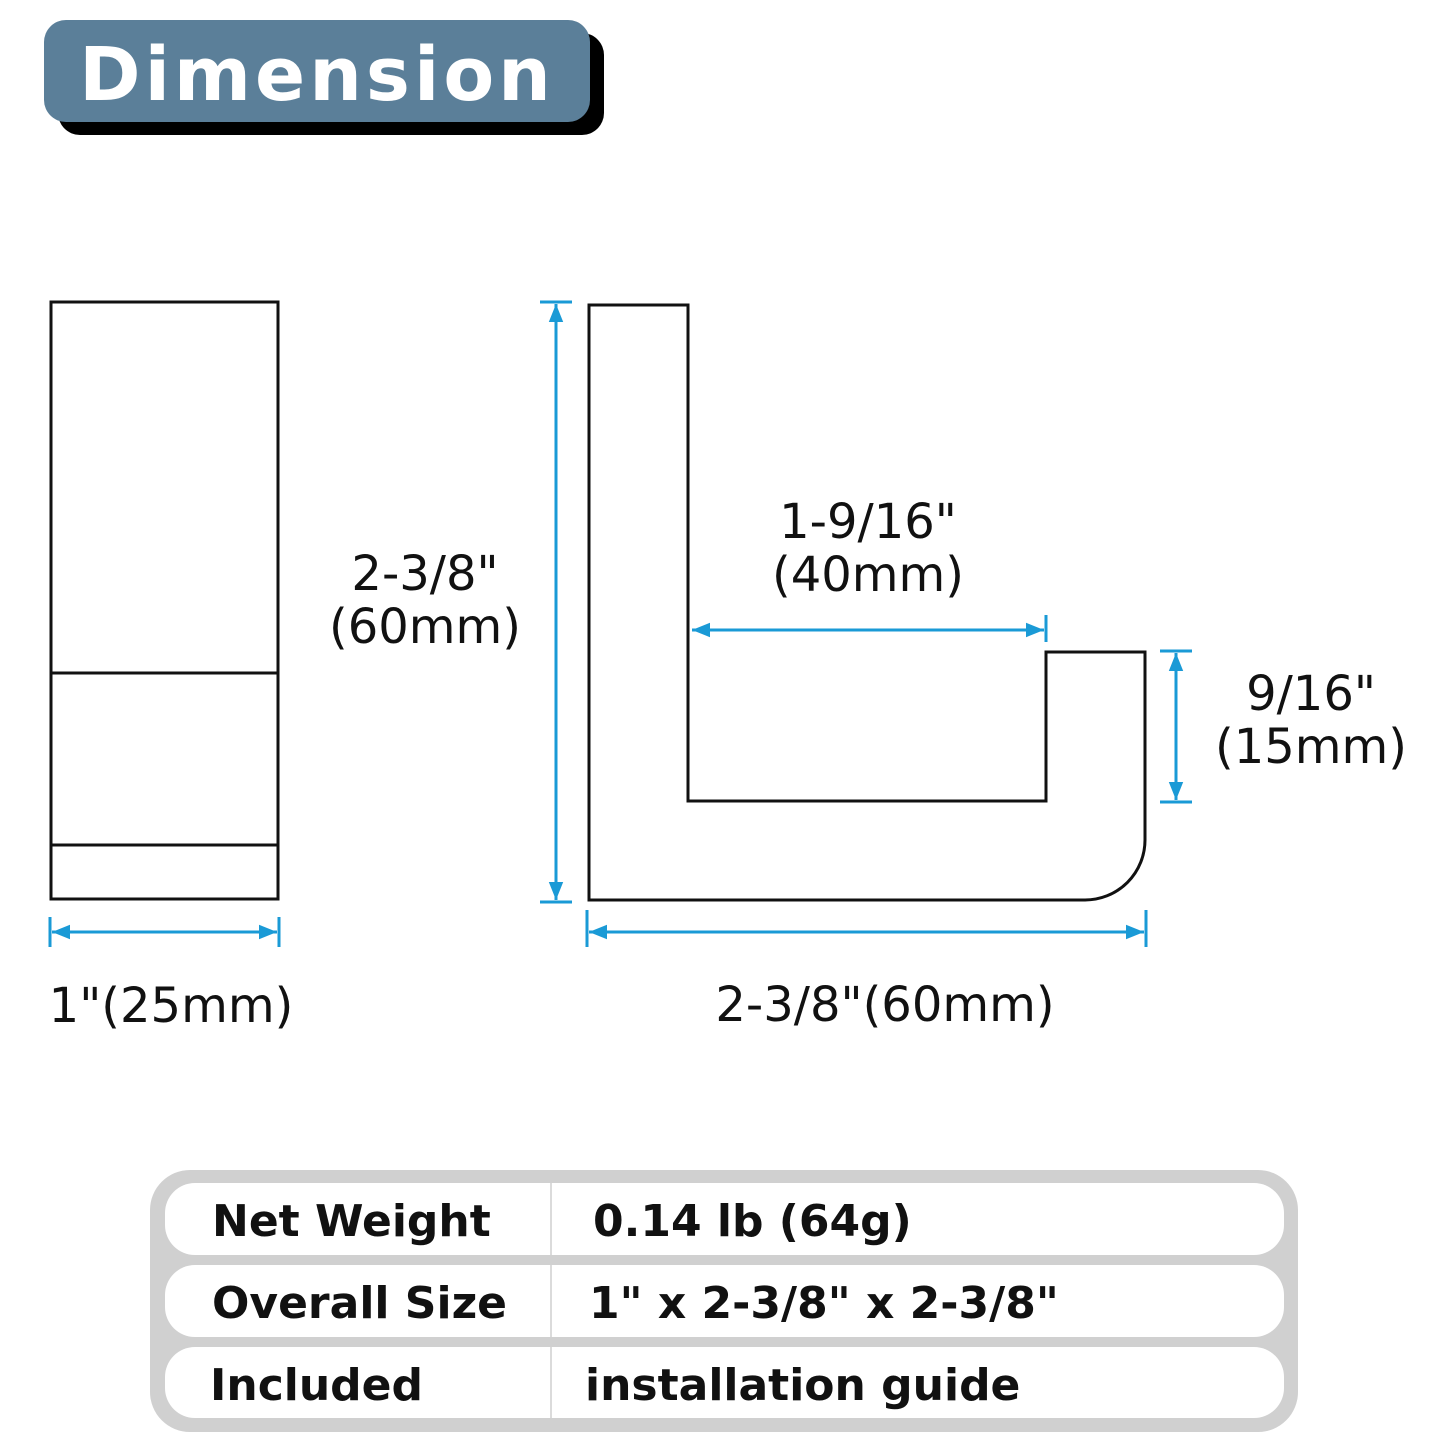 The width and height of the screenshot is (1445, 1445). Describe the element at coordinates (884, 1005) in the screenshot. I see `overall-width-label: 2-3/8"(60mm)` at that location.